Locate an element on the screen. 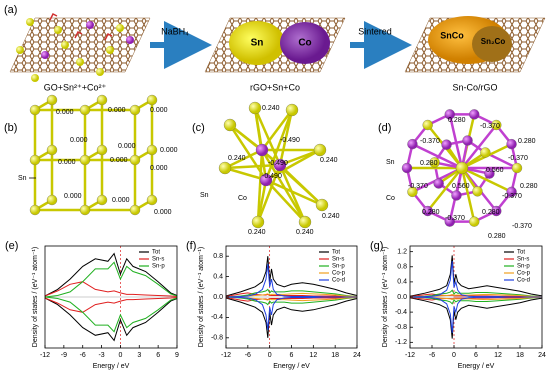 The height and width of the screenshot is (376, 550). y-tick-label: 0.4 is located at coordinates (402, 282).